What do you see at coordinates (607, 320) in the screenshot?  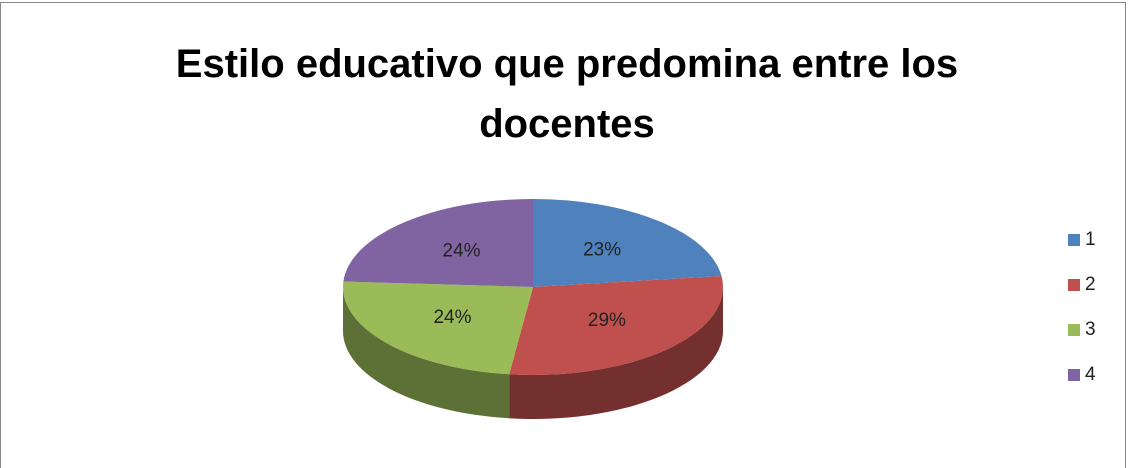 I see `data-label: 29%` at bounding box center [607, 320].